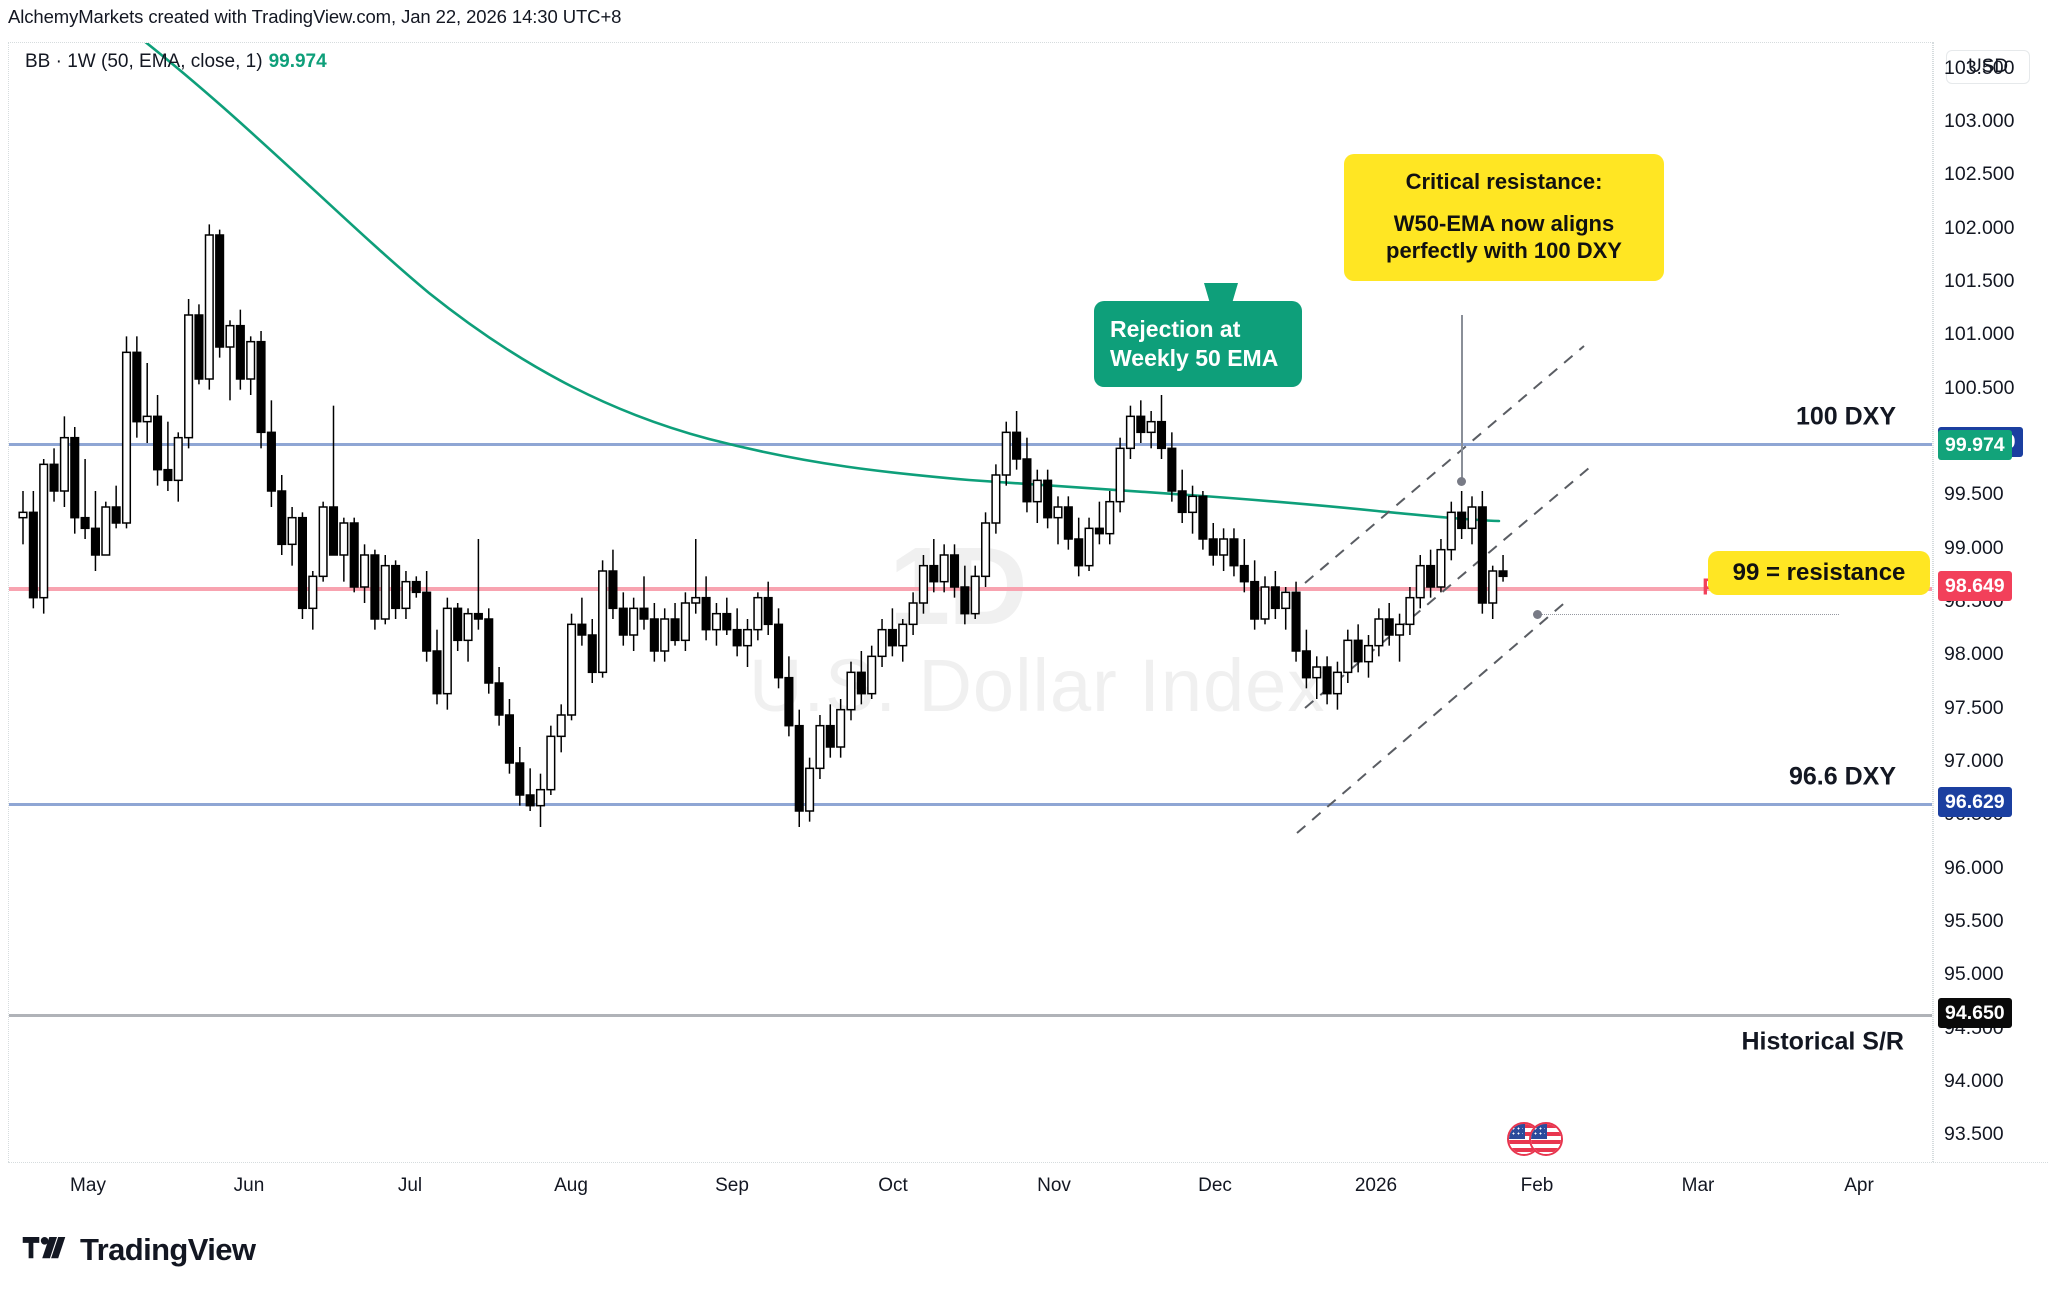 The image size is (2048, 1292). I want to click on time-label: Nov, so click(1054, 1185).